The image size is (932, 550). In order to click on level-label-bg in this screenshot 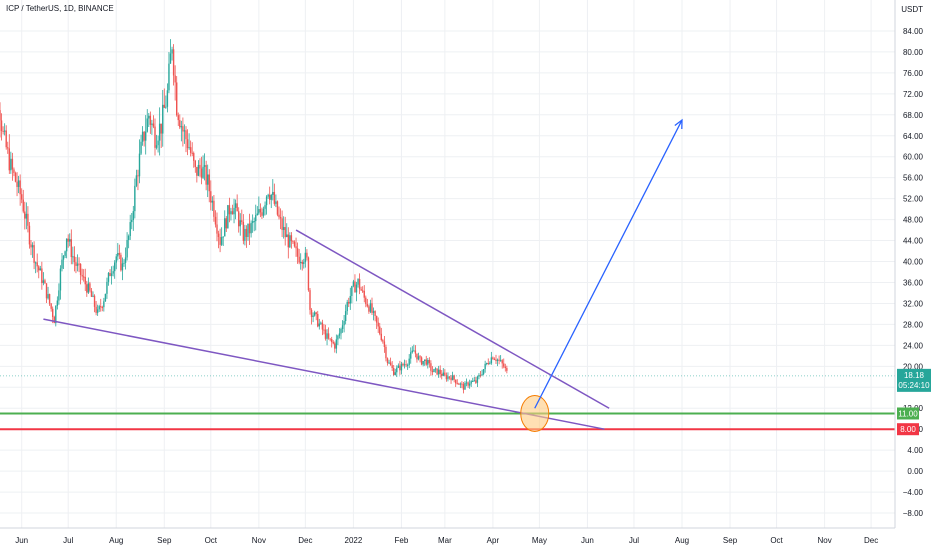, I will do `click(908, 413)`.